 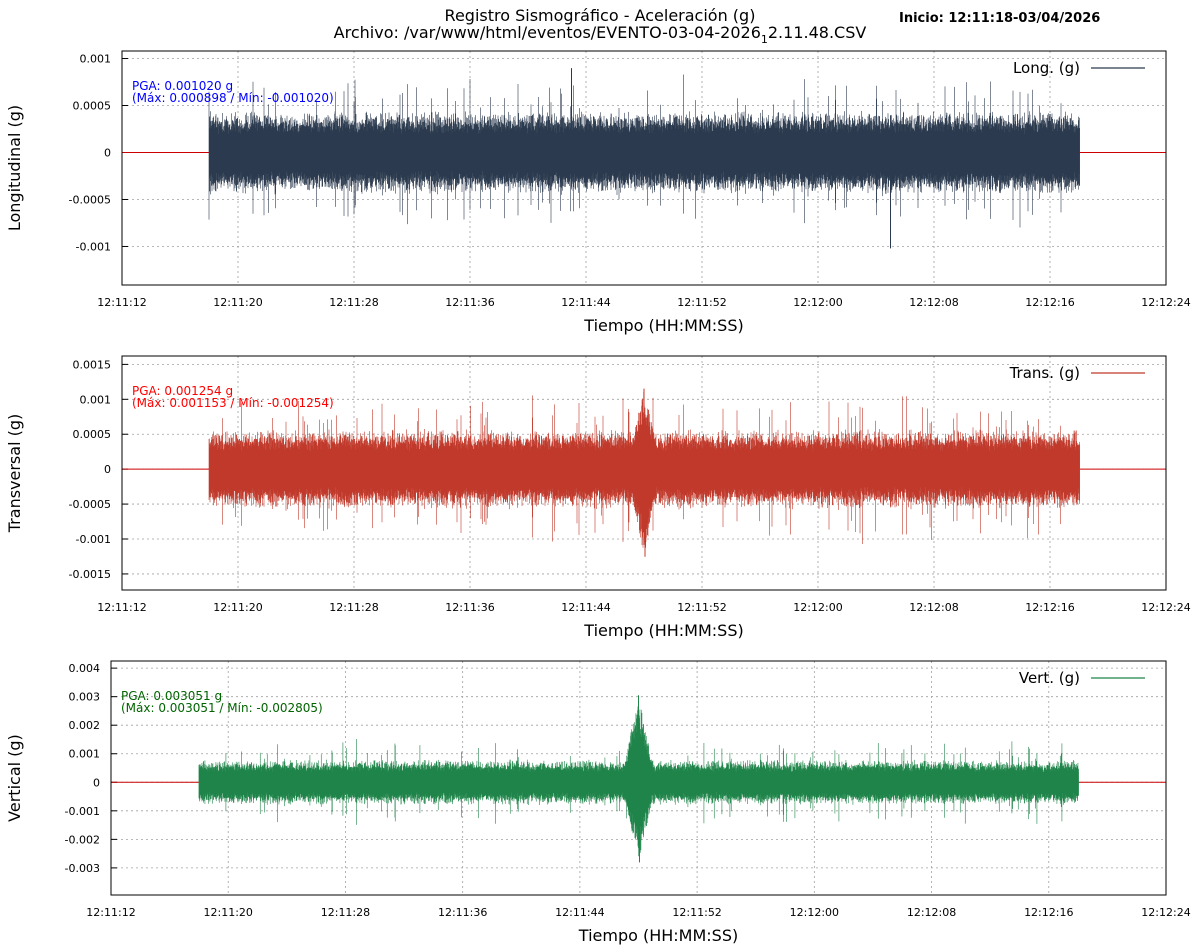 What do you see at coordinates (182, 391) in the screenshot?
I see `pga-label: PGA: 0.001254 g` at bounding box center [182, 391].